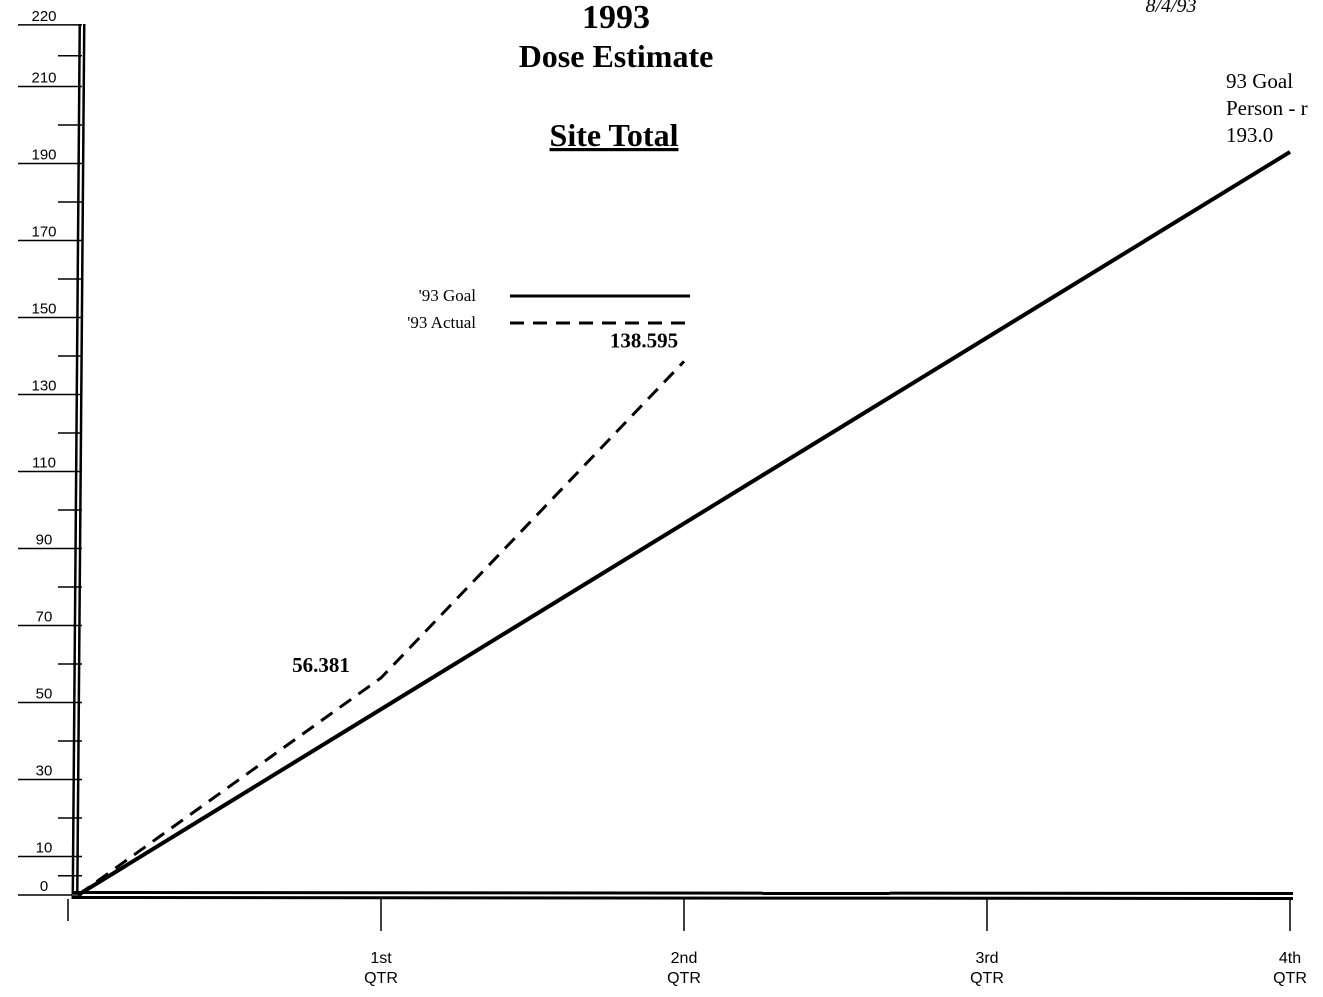 The width and height of the screenshot is (1323, 997). What do you see at coordinates (381, 968) in the screenshot?
I see `x-tick-label-1: 1st QTR` at bounding box center [381, 968].